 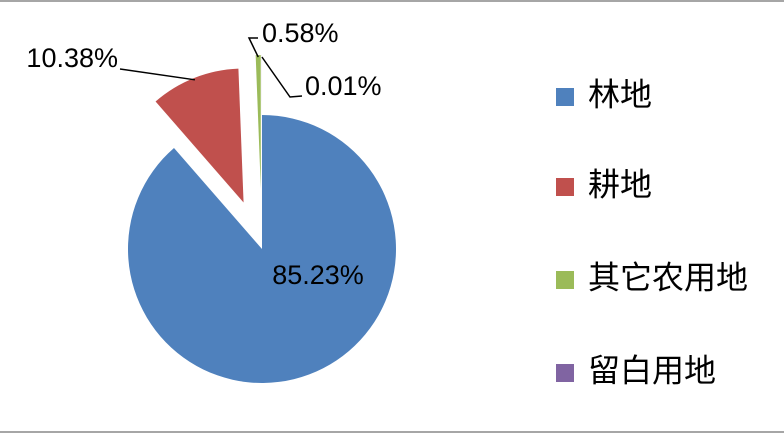 I want to click on data-label: 0.58%, so click(x=300, y=33).